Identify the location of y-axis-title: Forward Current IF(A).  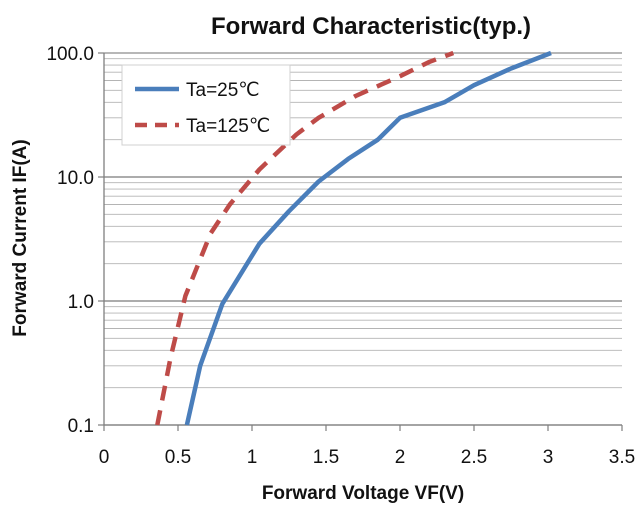
(20, 237).